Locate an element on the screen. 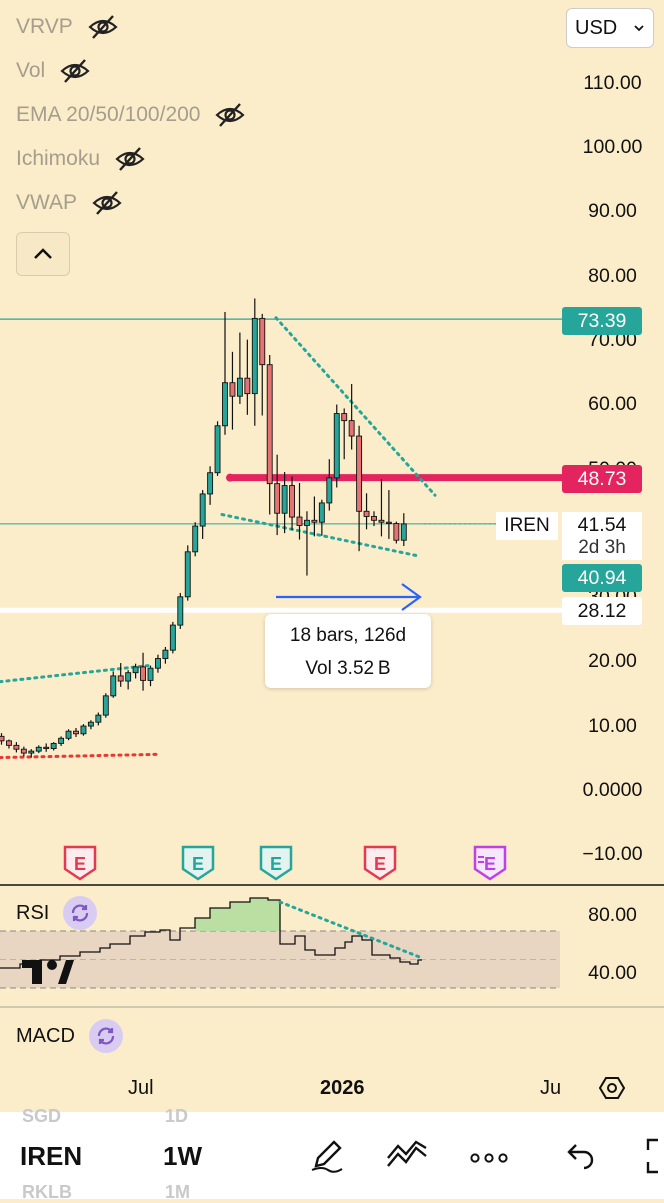 This screenshot has width=664, height=1203. interval-prev: 1D is located at coordinates (177, 1116).